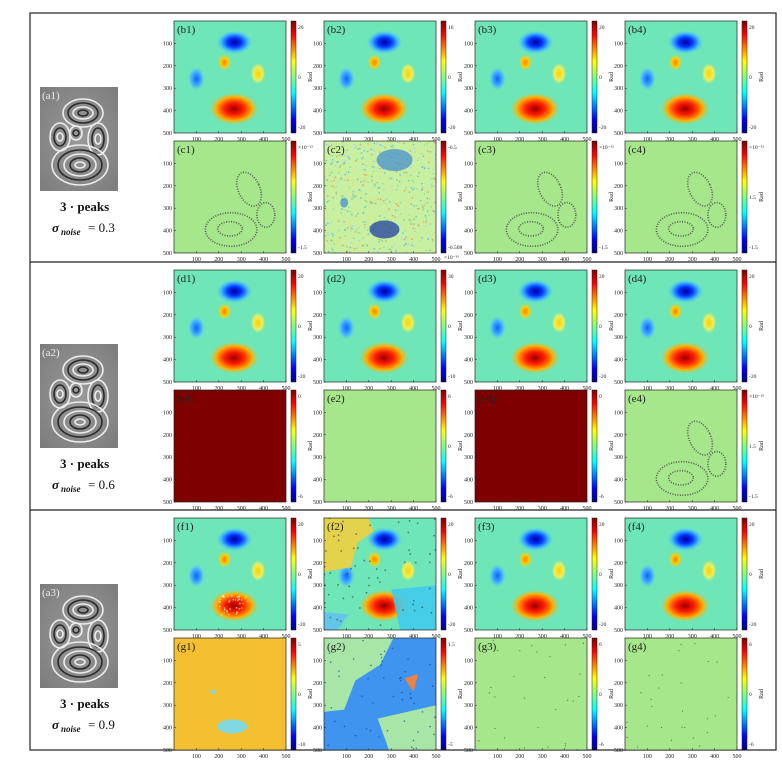 This screenshot has width=782, height=764. I want to click on error-ring, so click(717, 464).